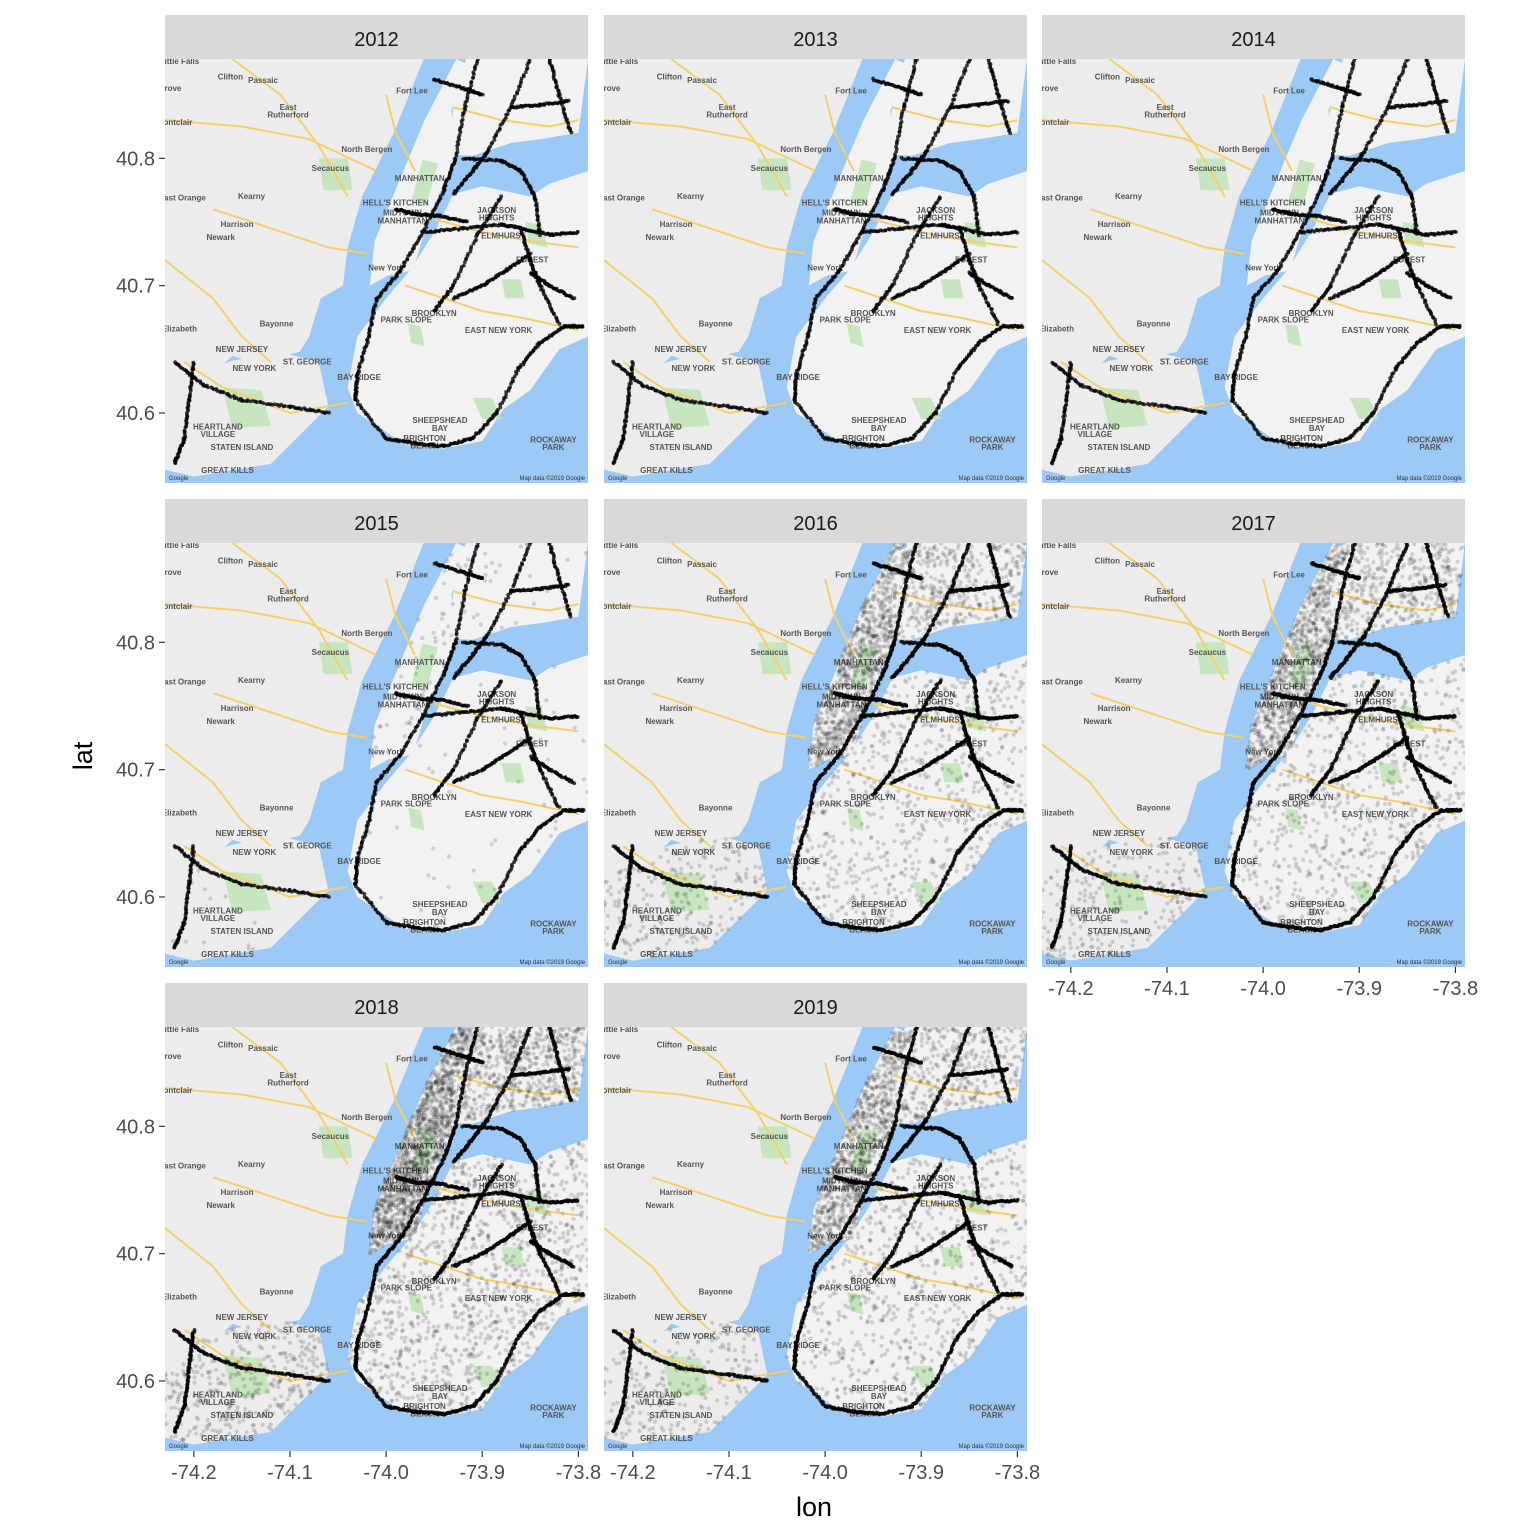 Image resolution: width=1536 pixels, height=1536 pixels. Describe the element at coordinates (366, 149) in the screenshot. I see `map-label: North Bergen` at that location.